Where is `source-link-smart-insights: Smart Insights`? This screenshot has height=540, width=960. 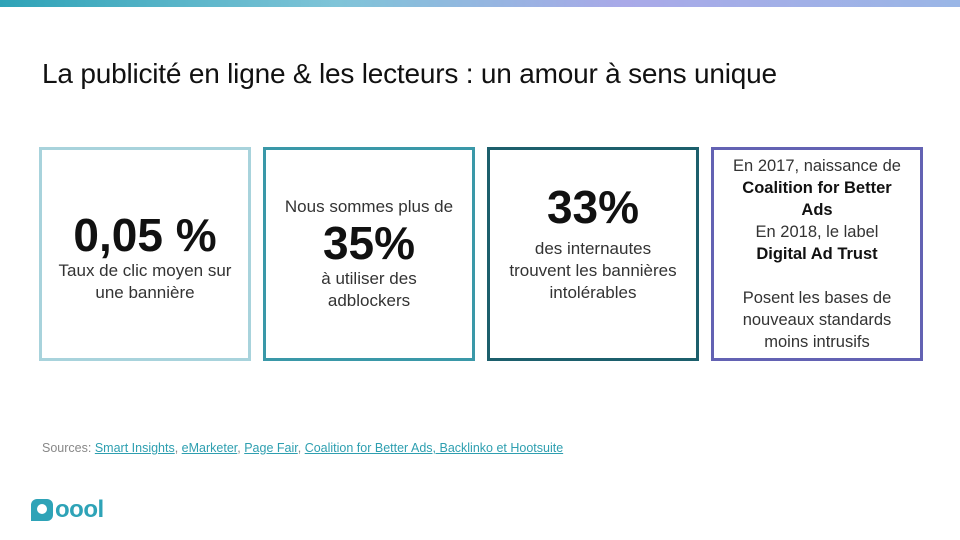
source-link-smart-insights: Smart Insights is located at coordinates (134, 448).